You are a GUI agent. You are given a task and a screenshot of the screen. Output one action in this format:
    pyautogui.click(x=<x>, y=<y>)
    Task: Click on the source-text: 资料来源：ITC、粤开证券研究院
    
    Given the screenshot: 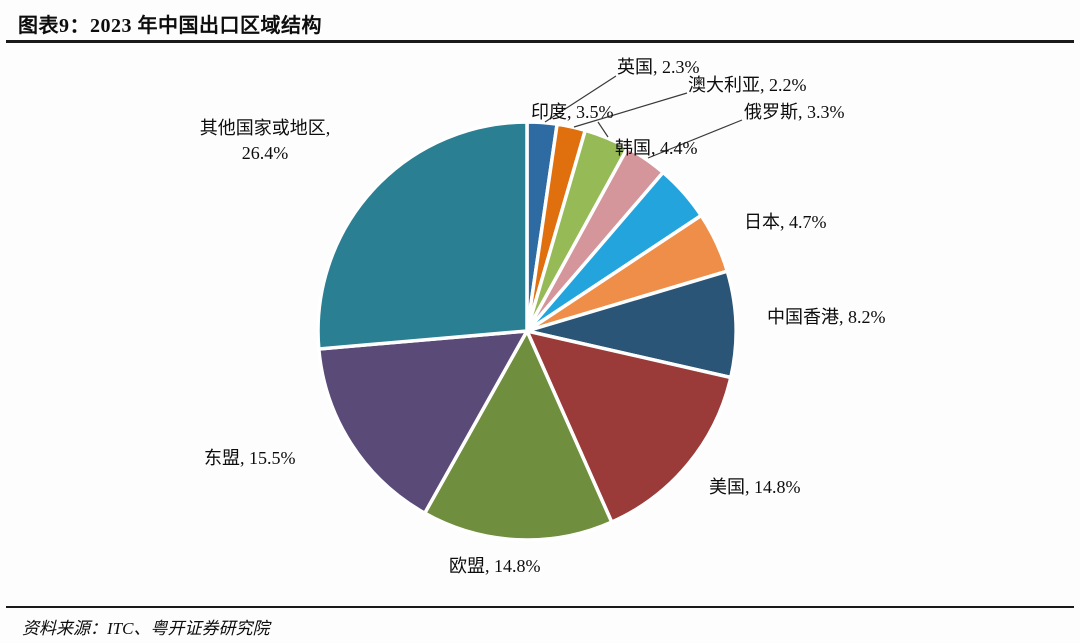 What is the action you would take?
    pyautogui.click(x=146, y=628)
    